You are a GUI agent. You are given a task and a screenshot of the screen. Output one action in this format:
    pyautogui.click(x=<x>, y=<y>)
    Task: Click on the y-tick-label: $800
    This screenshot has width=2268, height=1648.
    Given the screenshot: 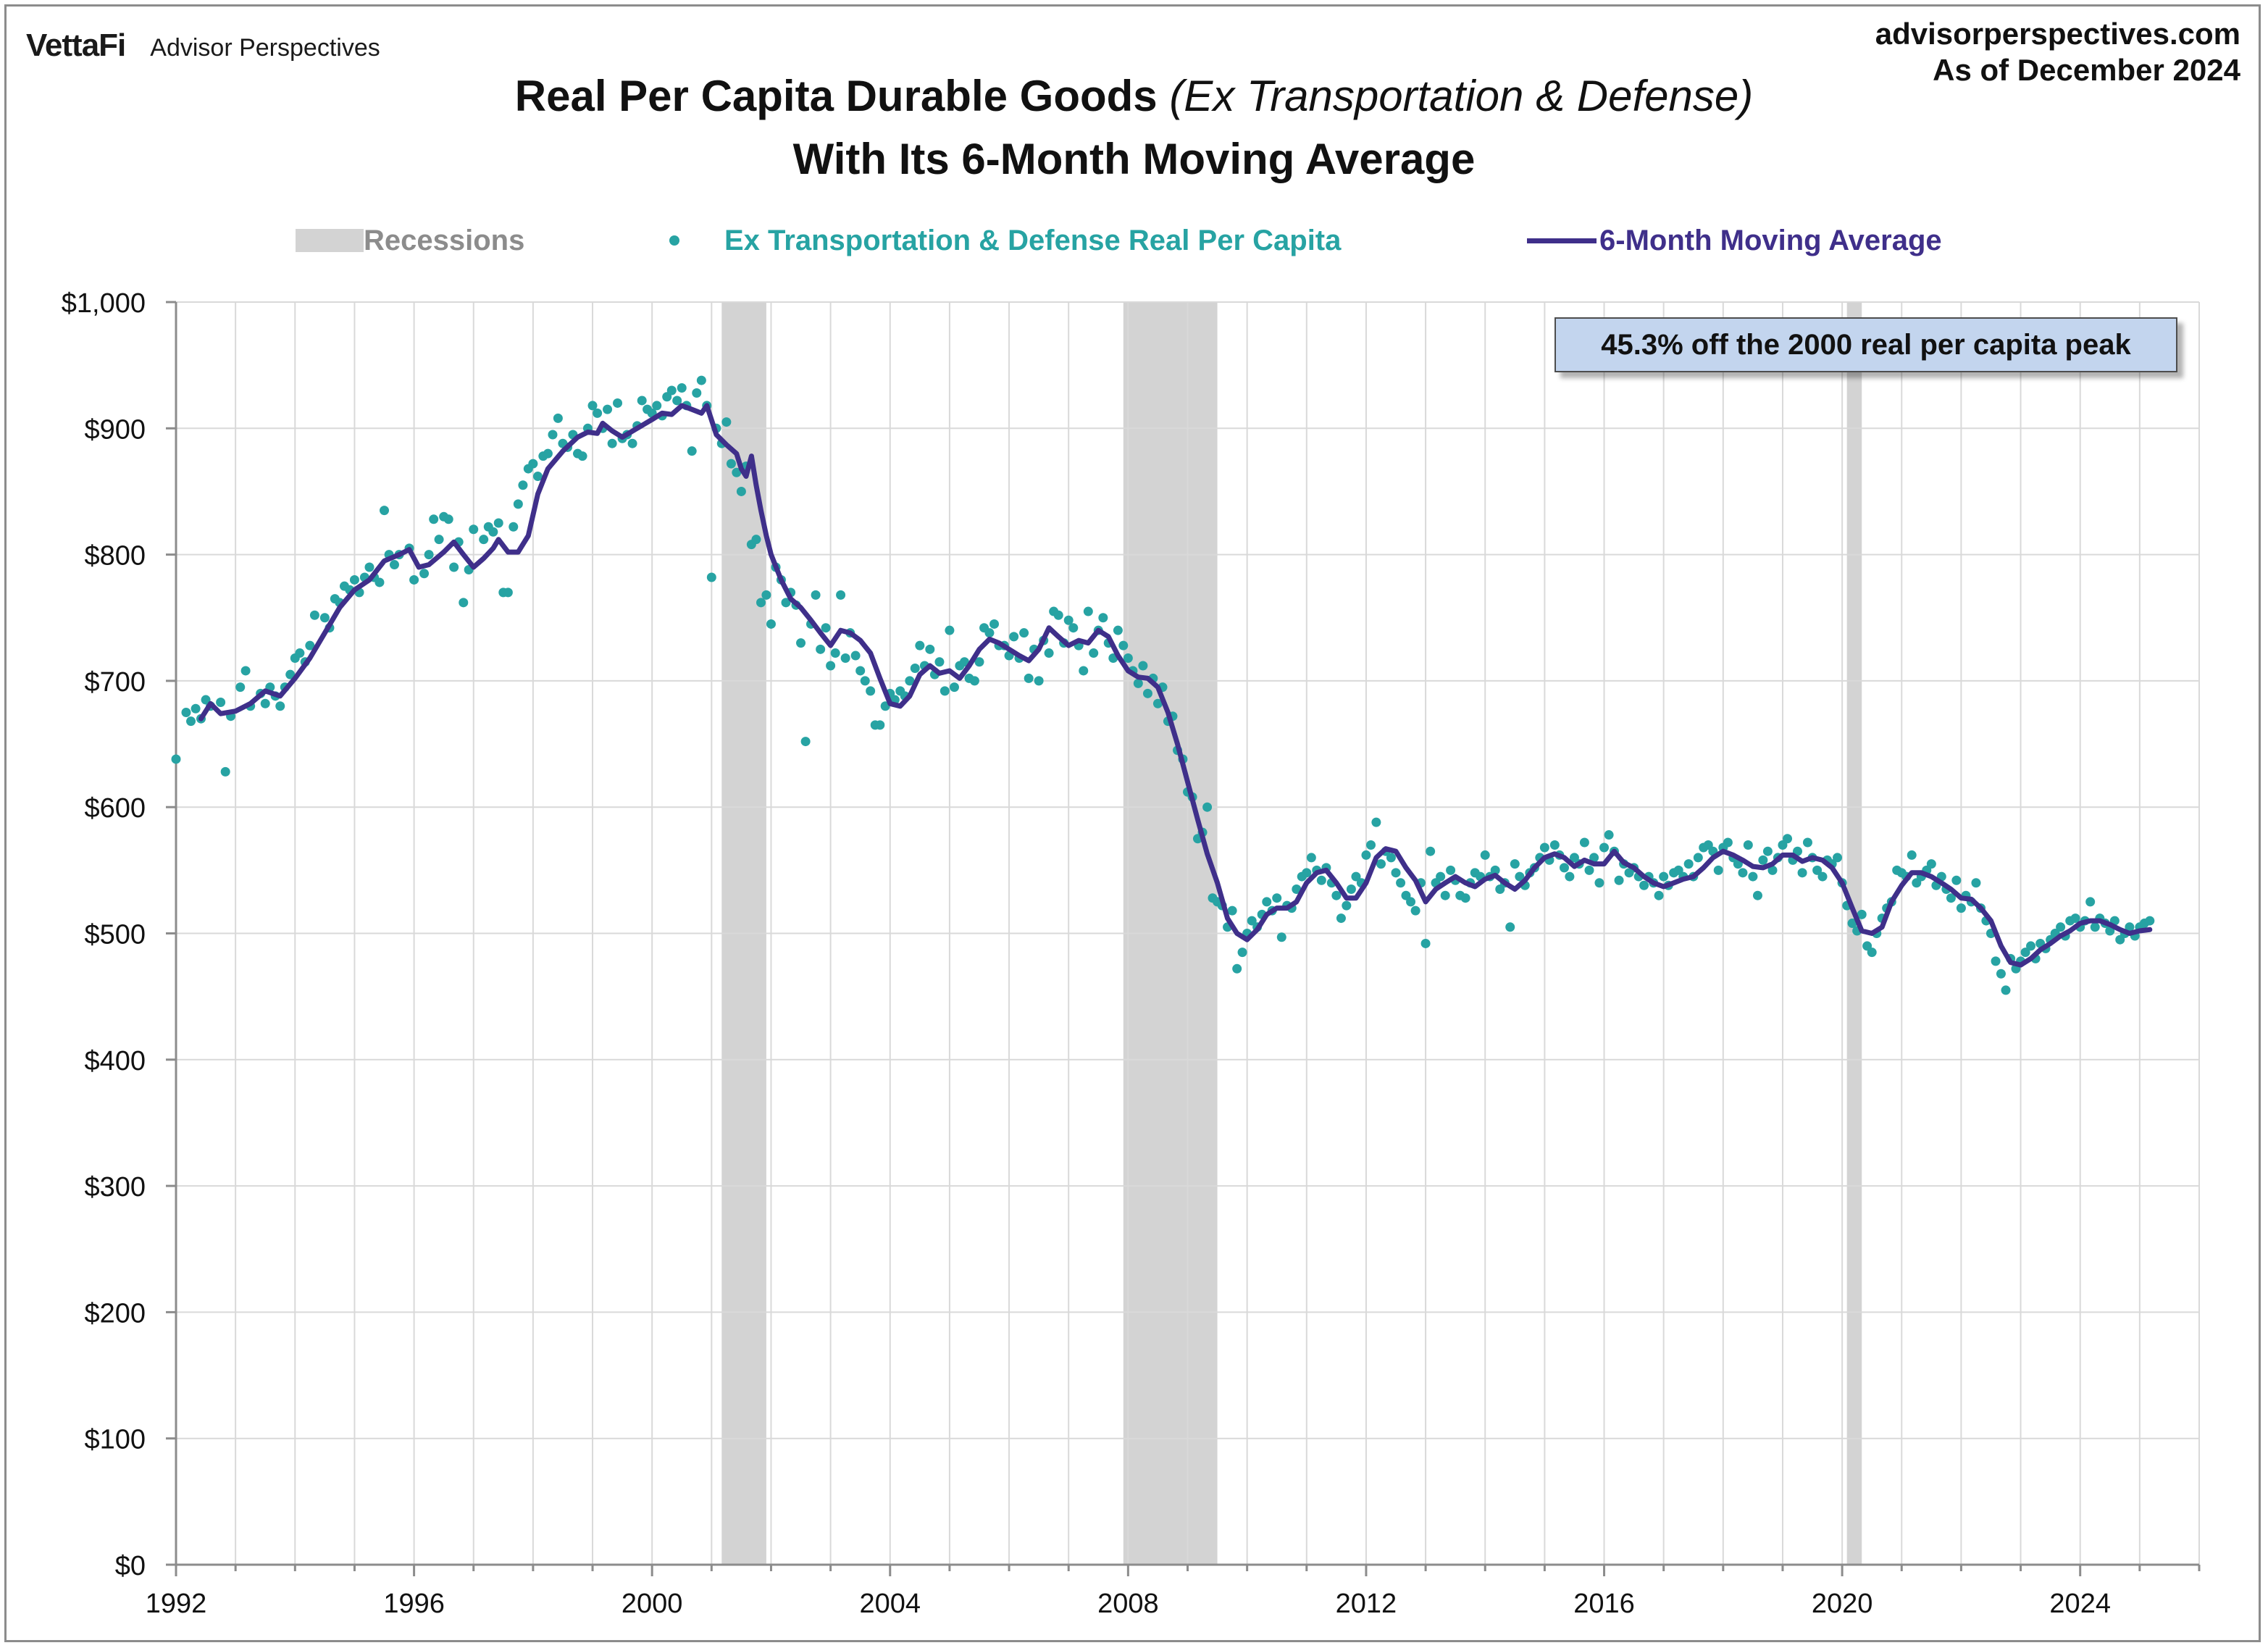 What is the action you would take?
    pyautogui.click(x=115, y=556)
    